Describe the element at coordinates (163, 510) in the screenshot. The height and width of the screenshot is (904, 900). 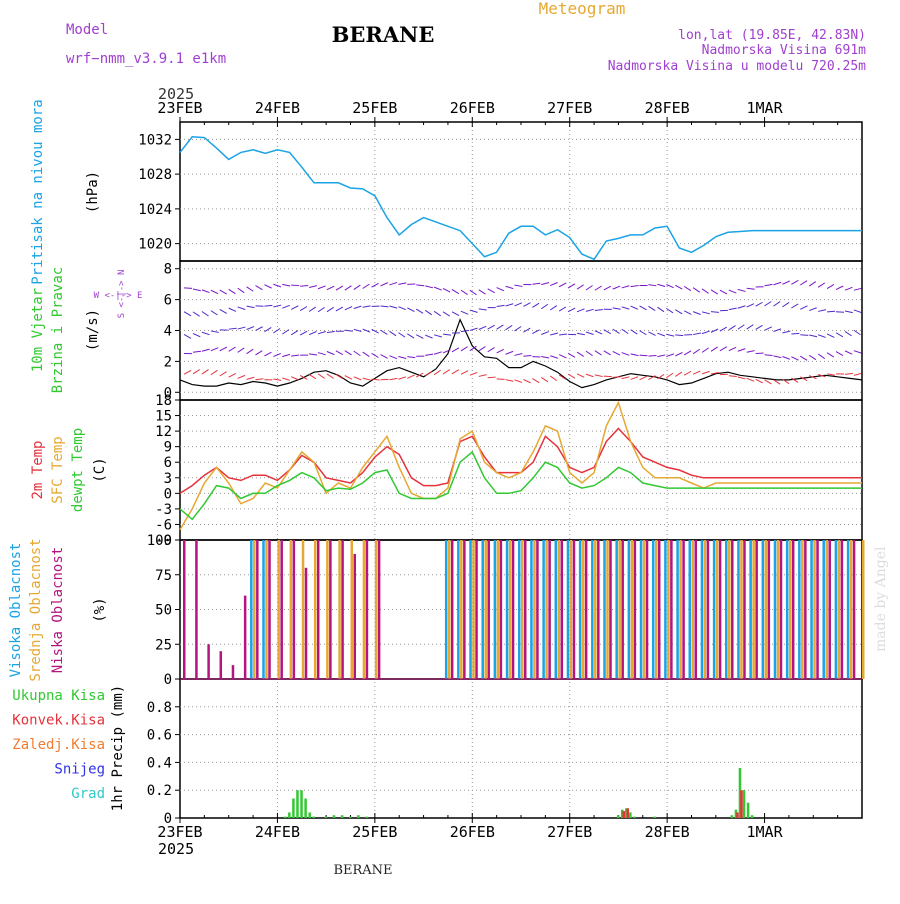
I see `y-tick-label: -3` at that location.